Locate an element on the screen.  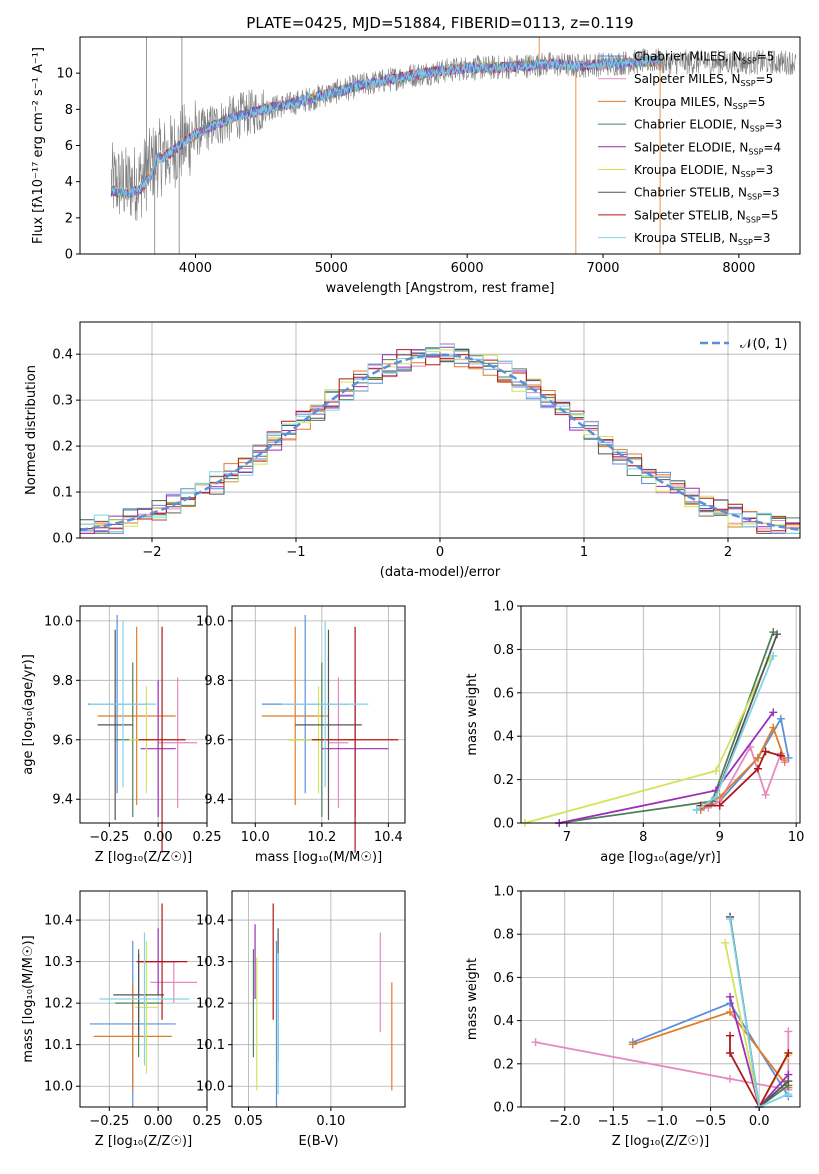
weight_vs_age-ylabel: mass weight is located at coordinates (472, 714).